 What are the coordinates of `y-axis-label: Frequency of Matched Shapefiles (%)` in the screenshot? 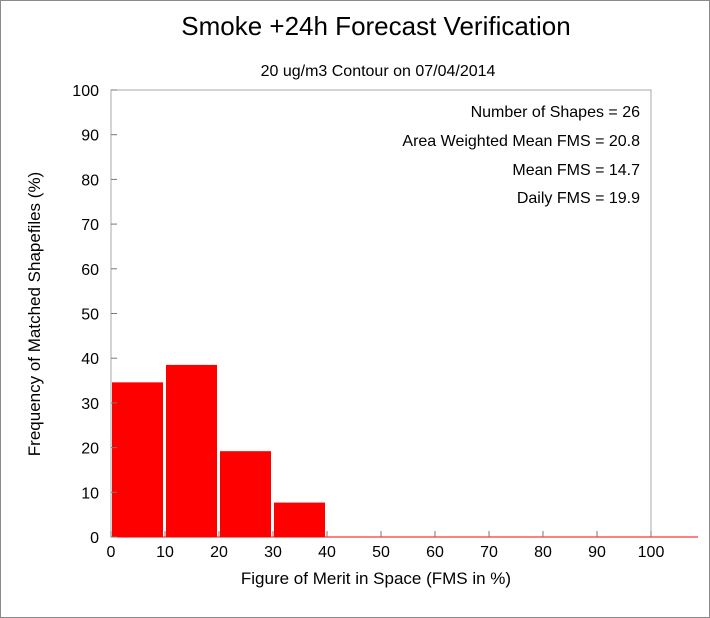 It's located at (34, 314).